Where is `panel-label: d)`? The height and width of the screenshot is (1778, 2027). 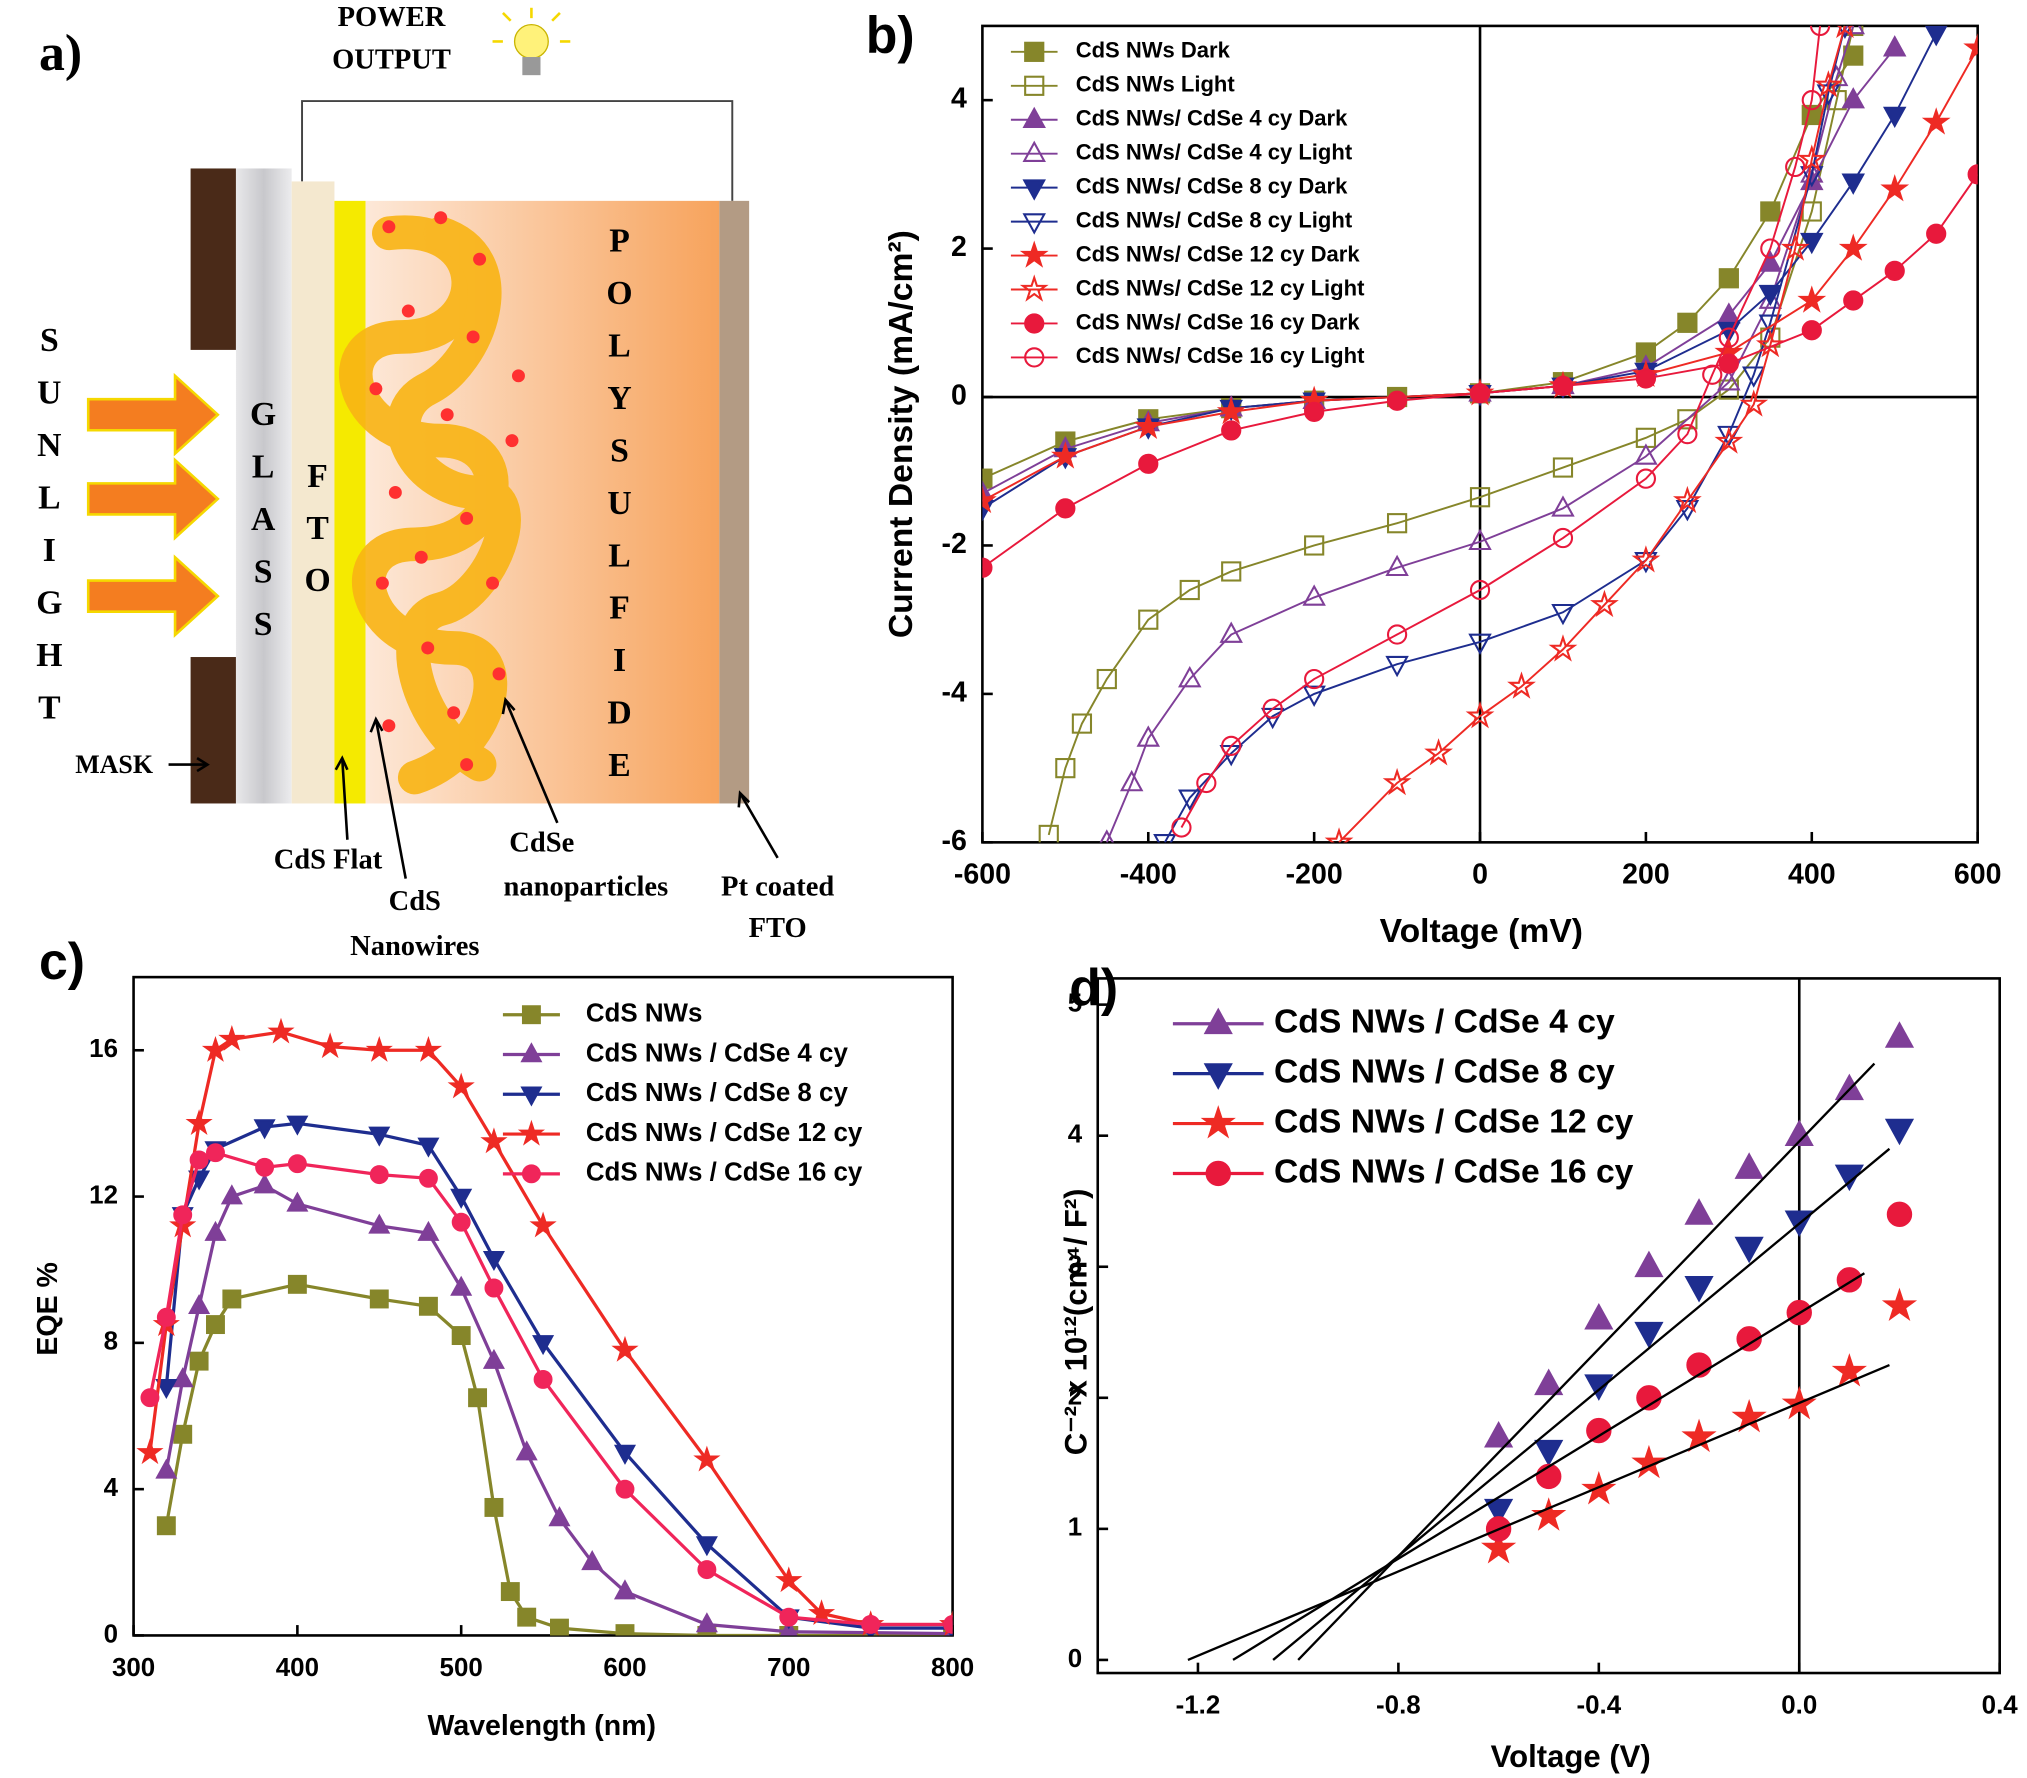
panel-label: d) is located at coordinates (1093, 987).